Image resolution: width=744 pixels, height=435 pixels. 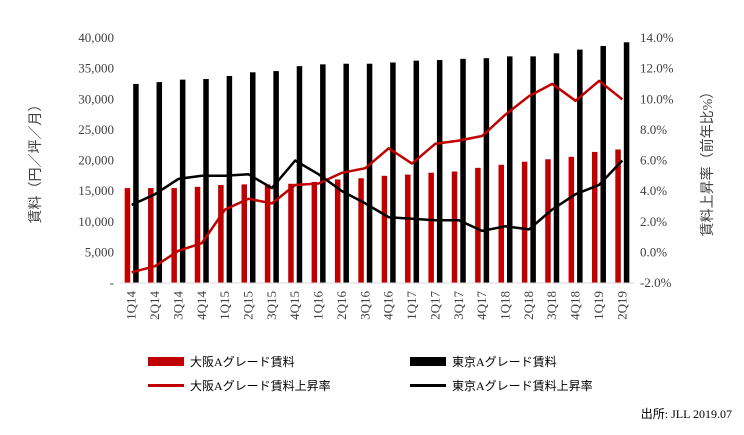 What do you see at coordinates (656, 282) in the screenshot?
I see `y2-tick-label: -2.0%` at bounding box center [656, 282].